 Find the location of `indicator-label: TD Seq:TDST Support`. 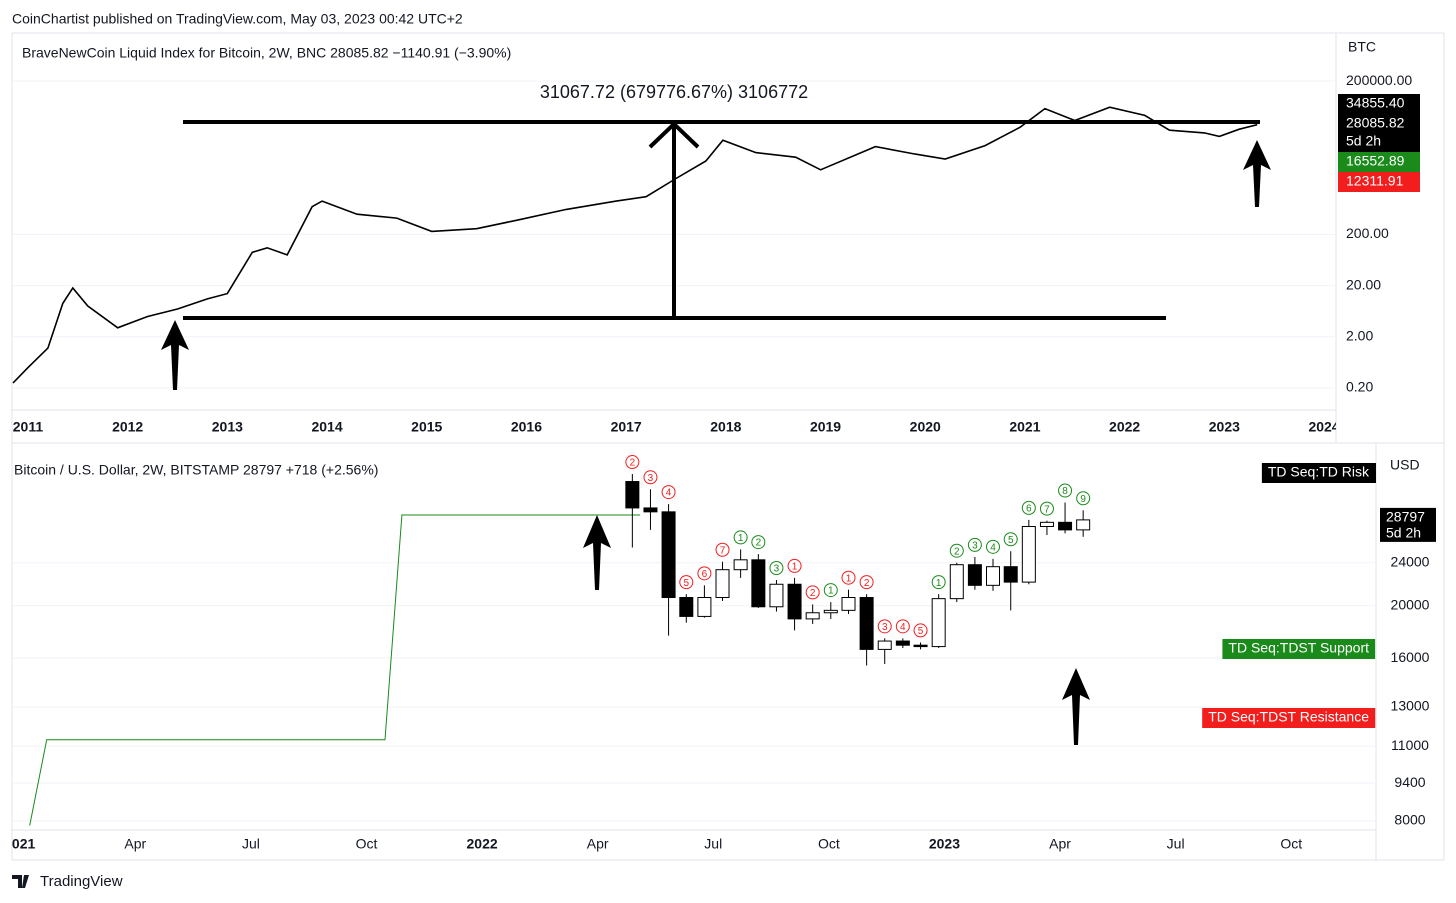

indicator-label: TD Seq:TDST Support is located at coordinates (1298, 648).